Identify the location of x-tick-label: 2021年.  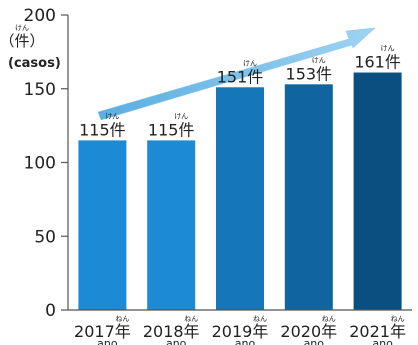
(377, 331).